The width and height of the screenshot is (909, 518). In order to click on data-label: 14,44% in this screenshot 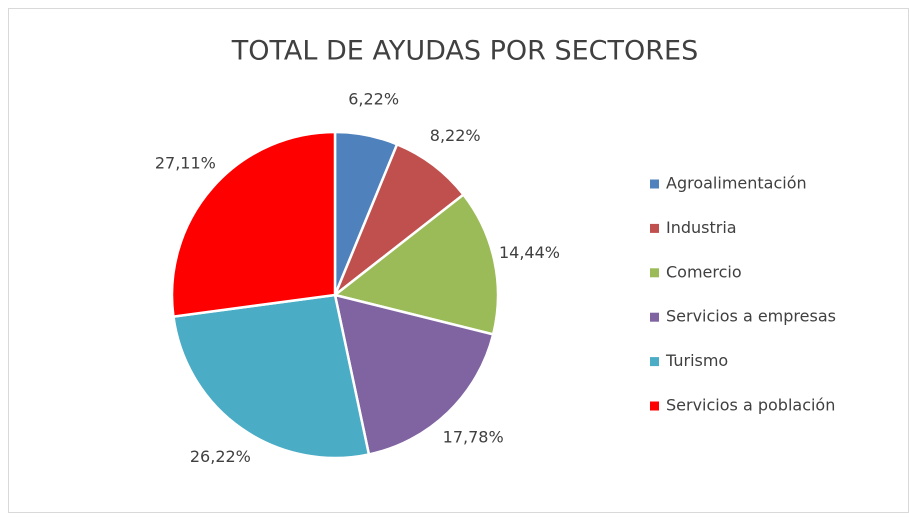, I will do `click(529, 252)`.